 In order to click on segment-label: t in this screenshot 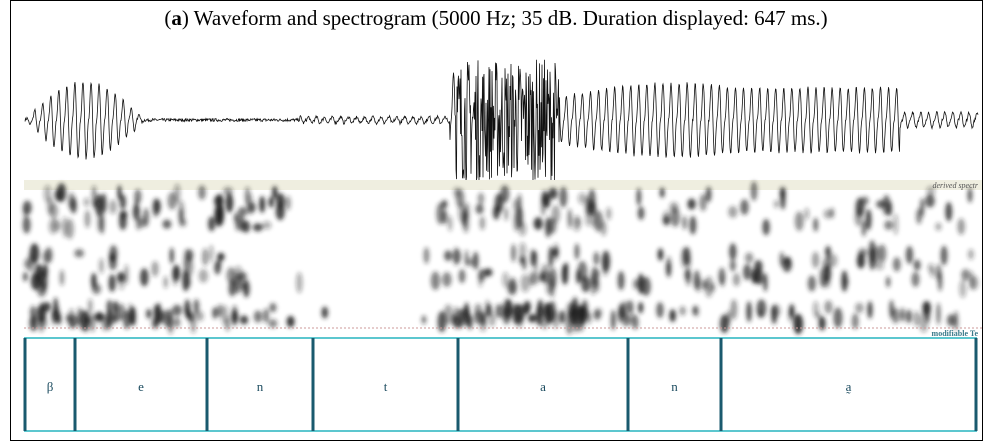, I will do `click(386, 386)`.